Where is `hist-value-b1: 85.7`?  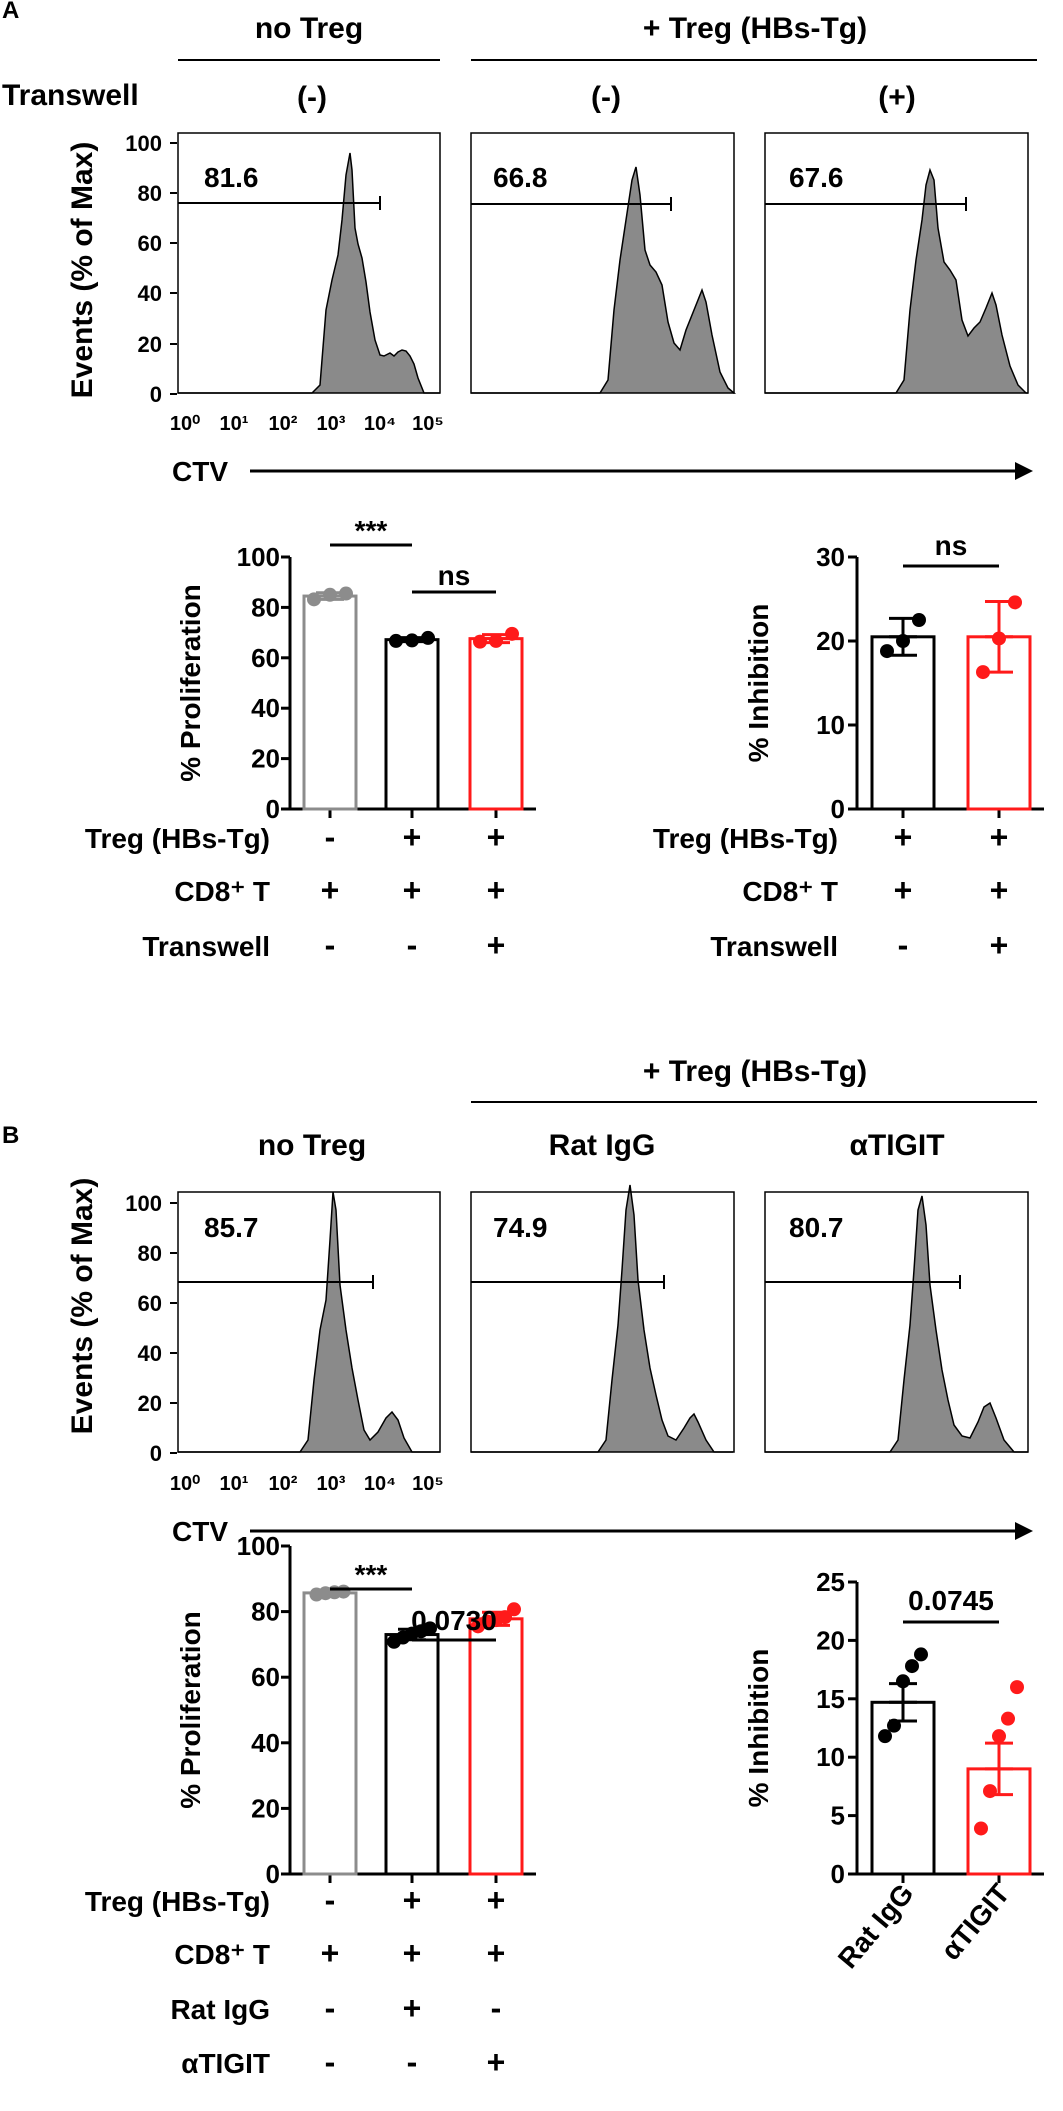 hist-value-b1: 85.7 is located at coordinates (231, 1227).